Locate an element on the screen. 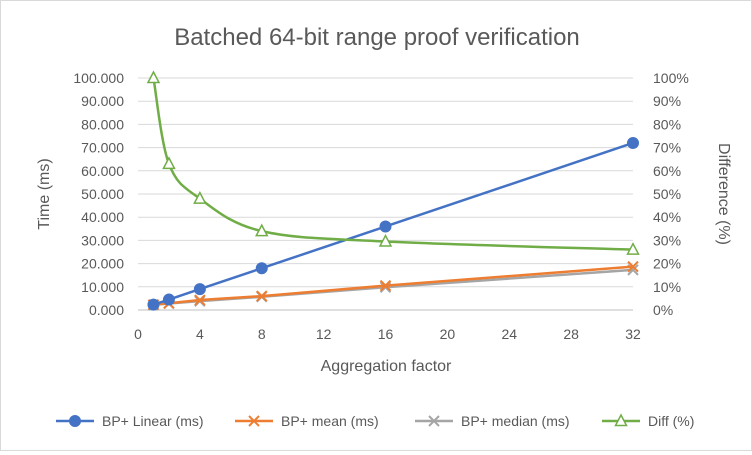 Image resolution: width=752 pixels, height=455 pixels. y-tick-label: 60.000 is located at coordinates (102, 171).